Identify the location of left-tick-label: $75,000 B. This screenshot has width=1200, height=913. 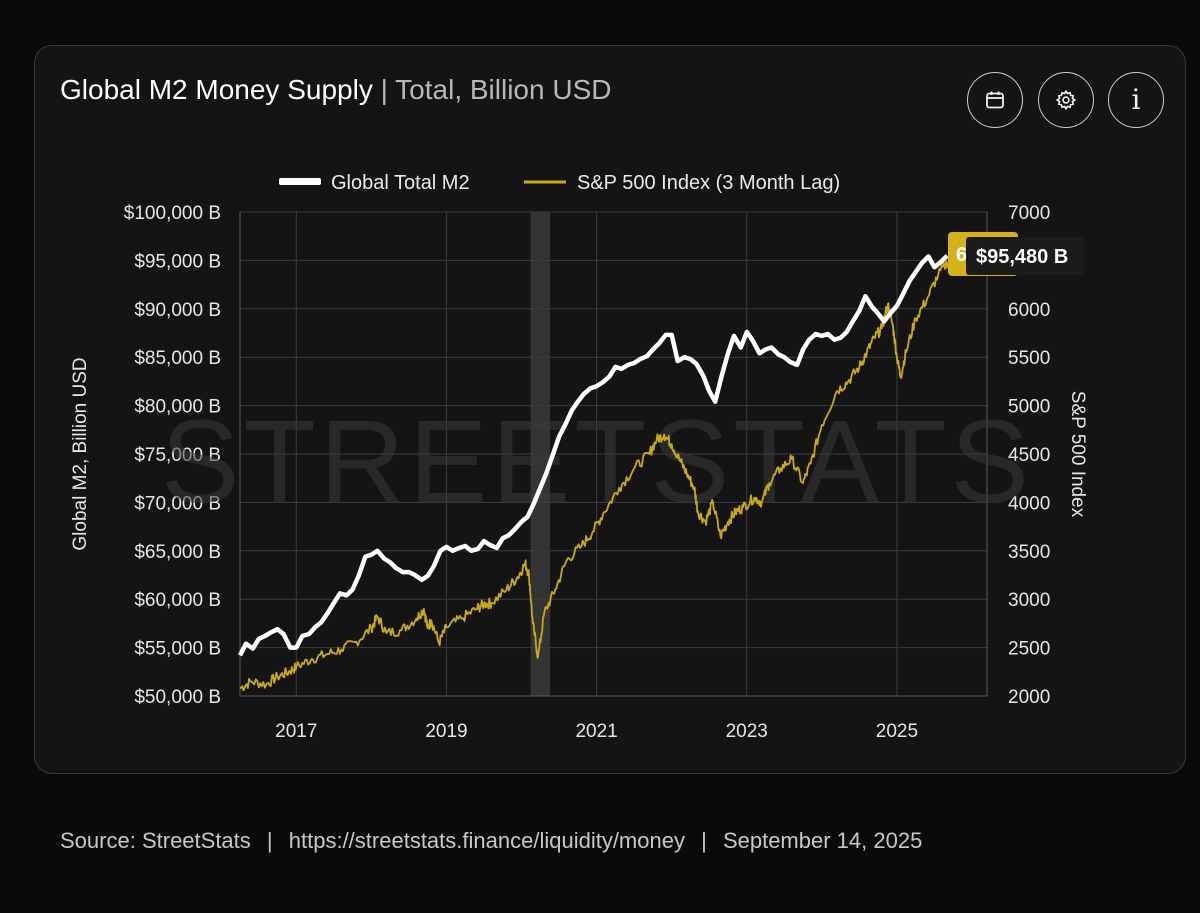
(177, 455).